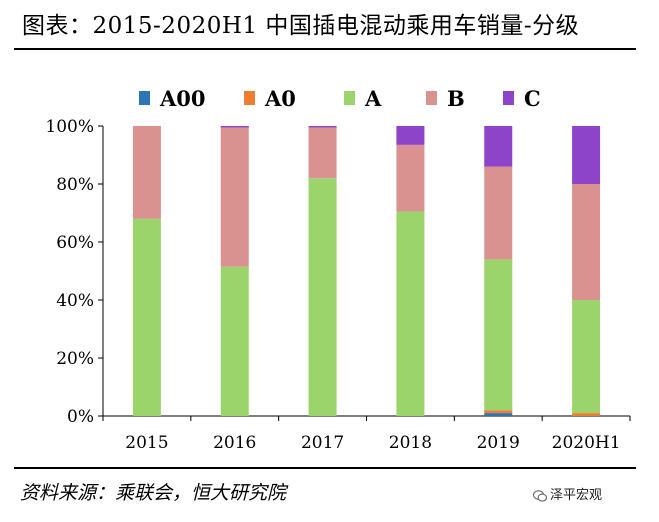 This screenshot has width=659, height=522. Describe the element at coordinates (586, 443) in the screenshot. I see `x-tick-label: 2020H1` at that location.